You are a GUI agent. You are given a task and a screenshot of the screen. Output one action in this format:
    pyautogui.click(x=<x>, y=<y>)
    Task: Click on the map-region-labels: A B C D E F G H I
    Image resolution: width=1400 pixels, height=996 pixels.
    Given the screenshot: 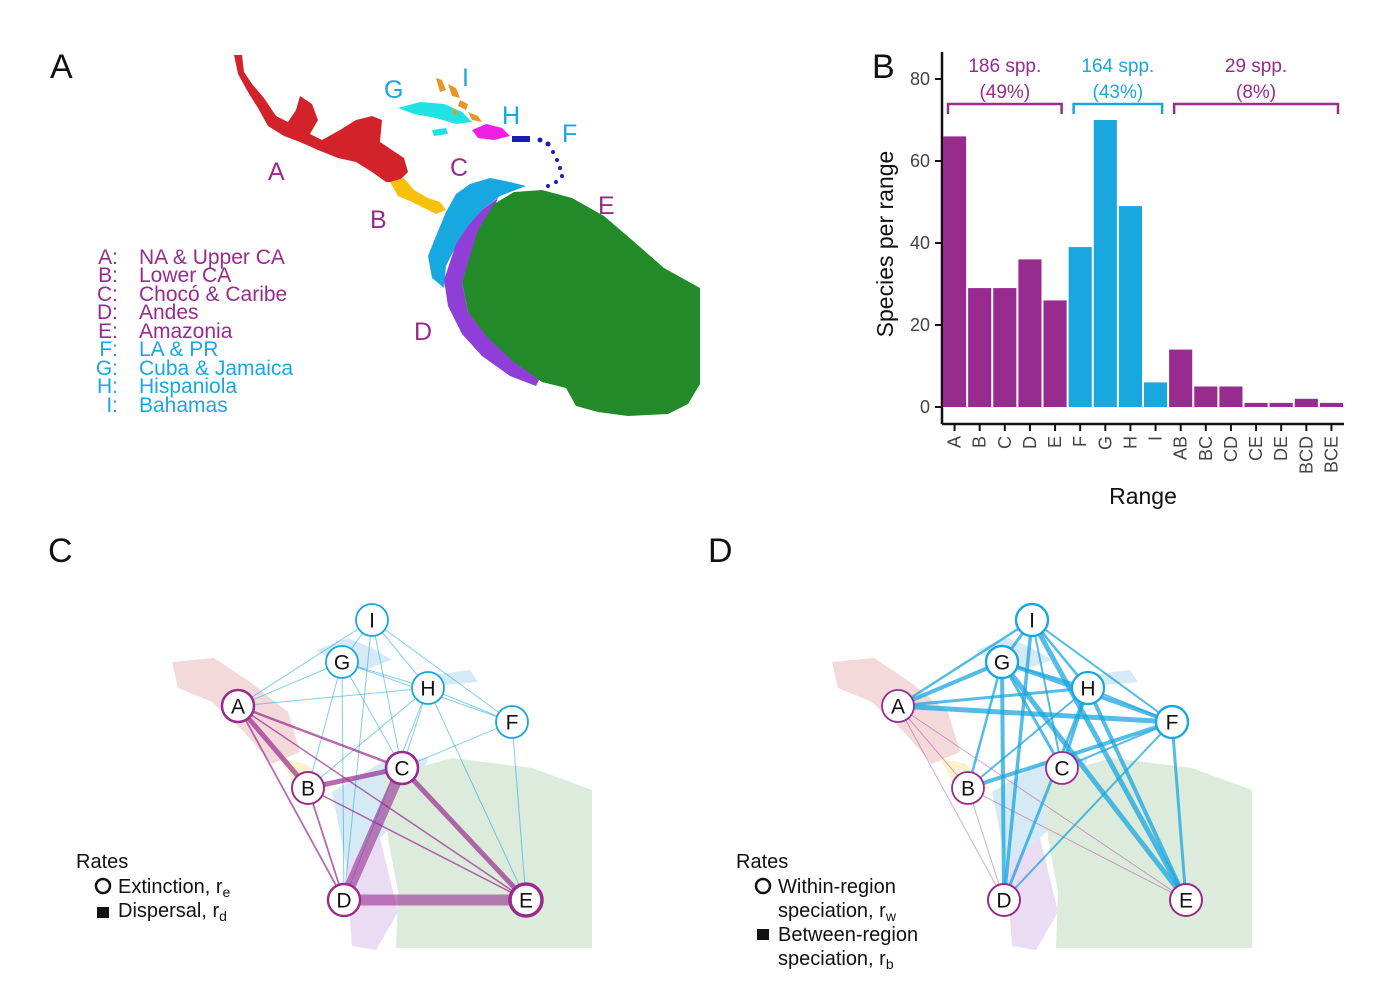 What is the action you would take?
    pyautogui.click(x=441, y=205)
    